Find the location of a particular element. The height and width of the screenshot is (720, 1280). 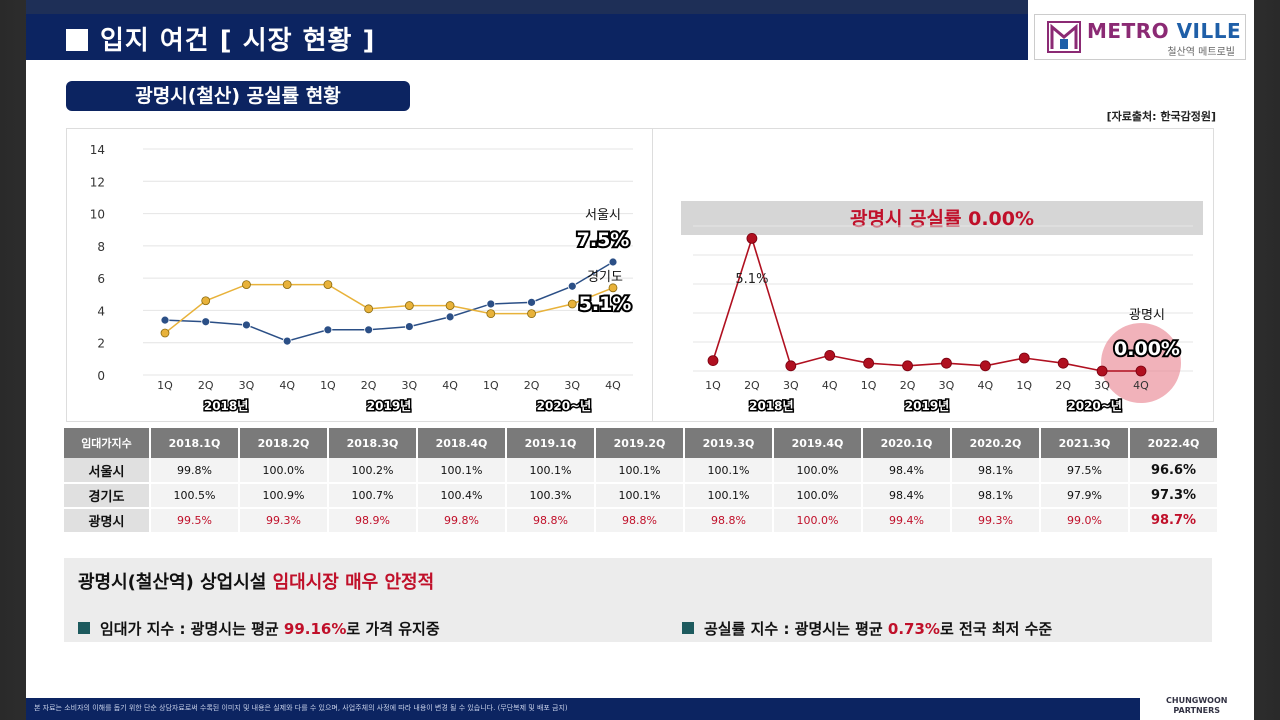

table-cell: 98.1% is located at coordinates (996, 496).